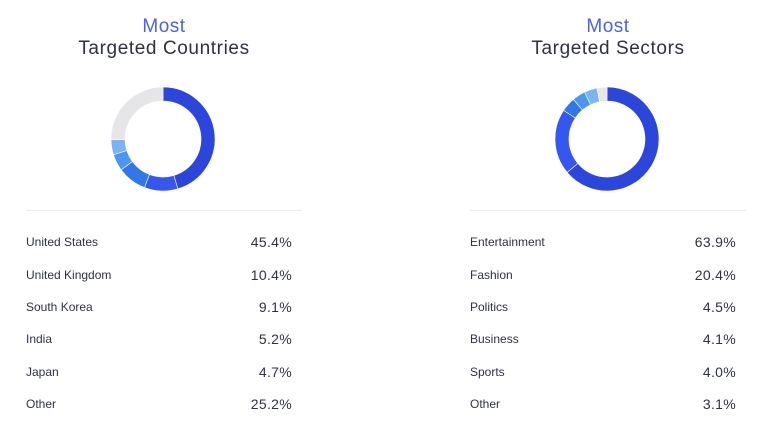 Image resolution: width=773 pixels, height=435 pixels. Describe the element at coordinates (603, 372) in the screenshot. I see `sectors-row: Sports 4.0%` at that location.